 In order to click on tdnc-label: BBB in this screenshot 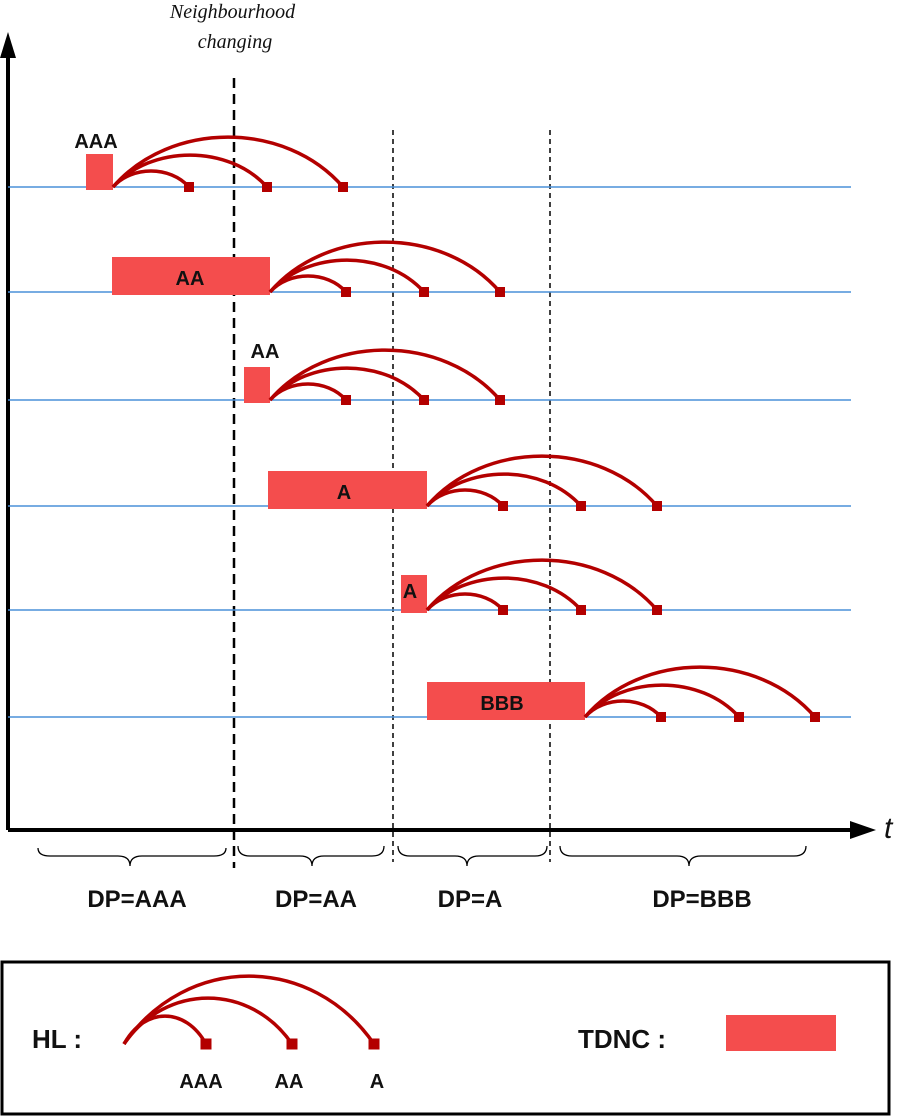, I will do `click(501, 704)`.